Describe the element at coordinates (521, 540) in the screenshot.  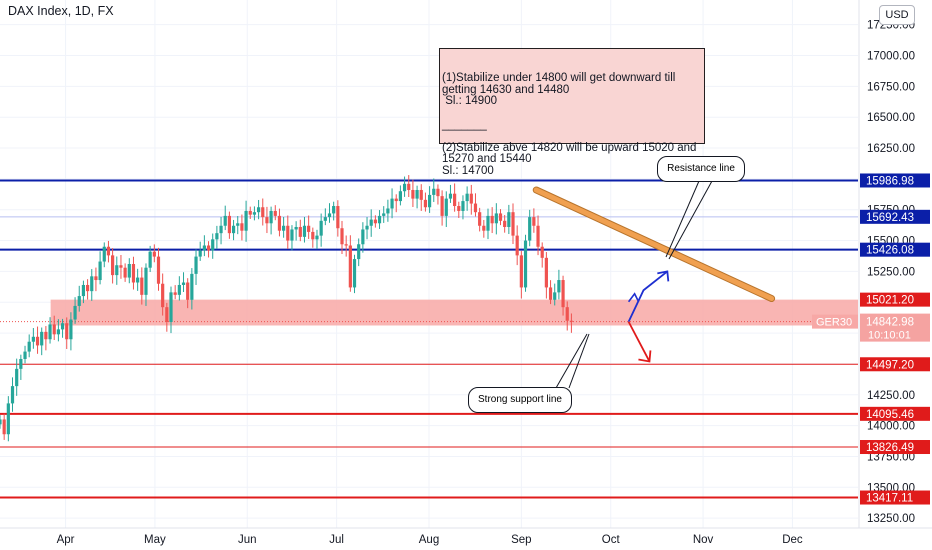
I see `x-tick-label: Sep` at that location.